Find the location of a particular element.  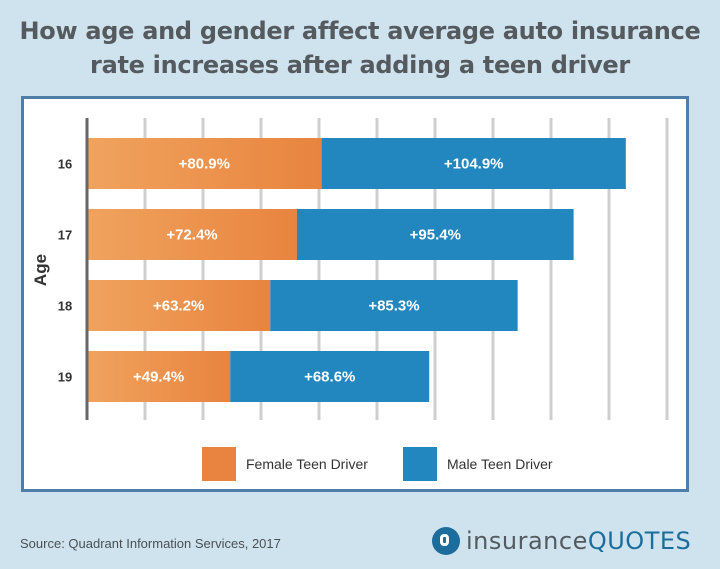

bar-label-female-18: +63.2% is located at coordinates (178, 306).